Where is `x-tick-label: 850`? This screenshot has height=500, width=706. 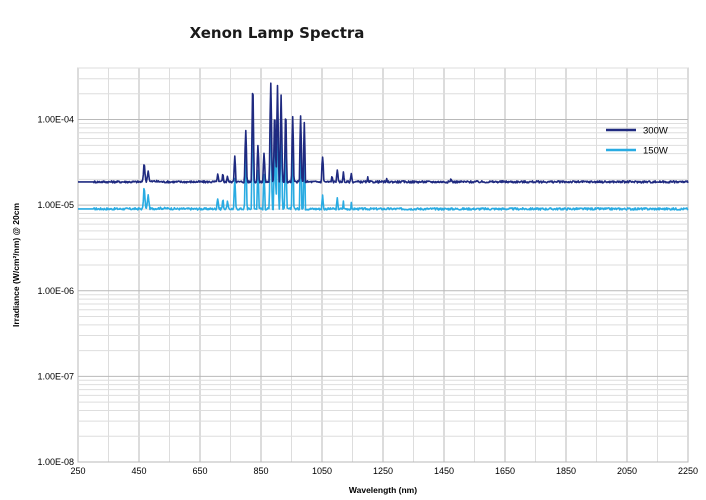
x-tick-label: 850 is located at coordinates (260, 471).